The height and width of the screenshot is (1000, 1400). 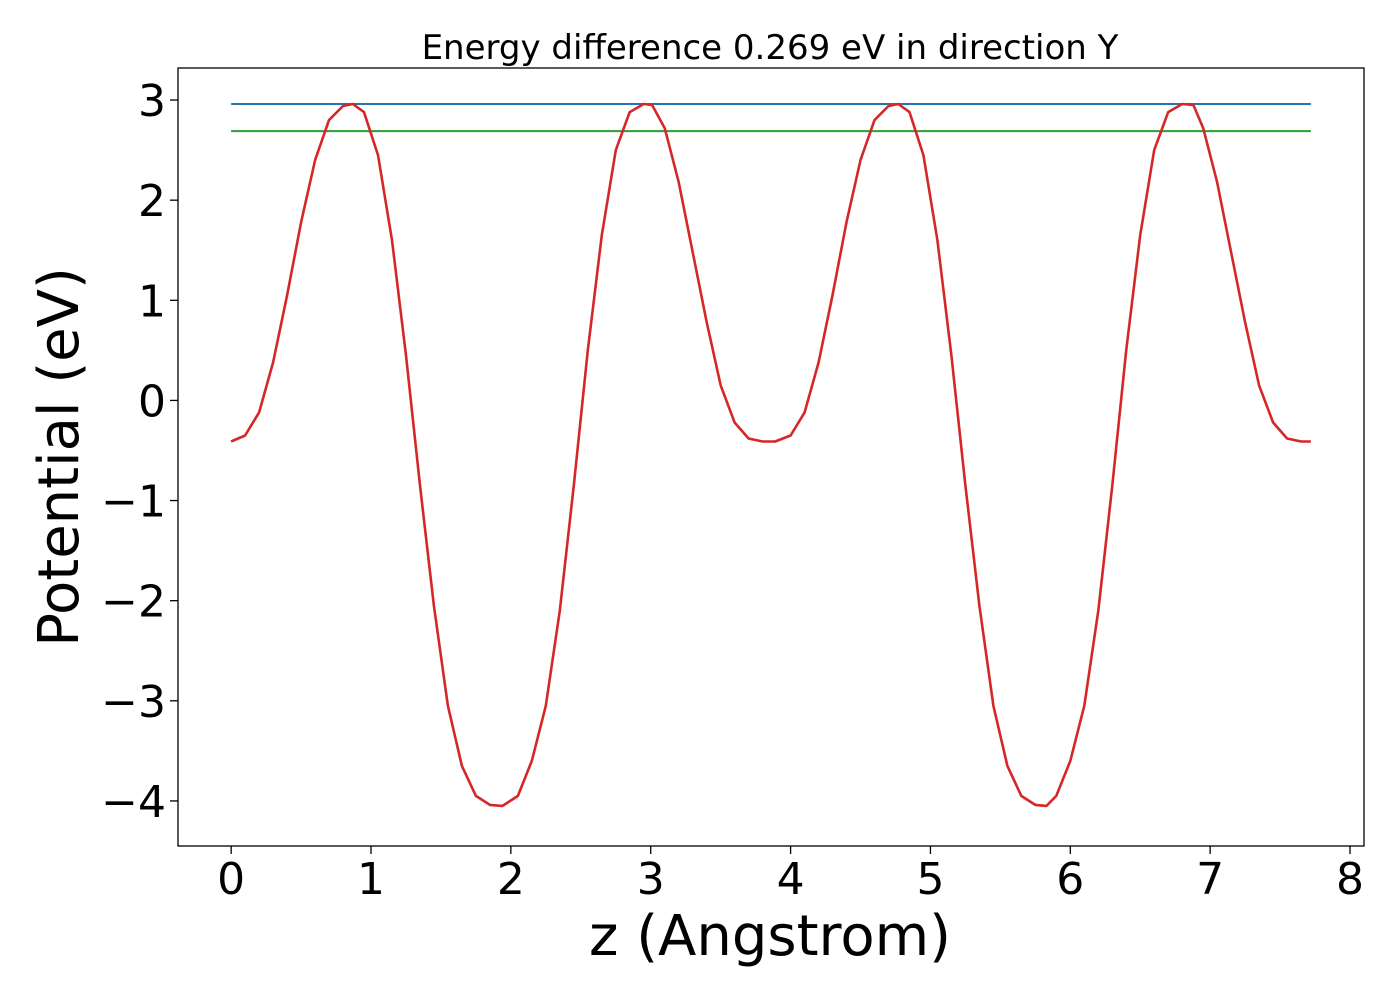 What do you see at coordinates (133, 602) in the screenshot?
I see `y-tick-label: −2` at bounding box center [133, 602].